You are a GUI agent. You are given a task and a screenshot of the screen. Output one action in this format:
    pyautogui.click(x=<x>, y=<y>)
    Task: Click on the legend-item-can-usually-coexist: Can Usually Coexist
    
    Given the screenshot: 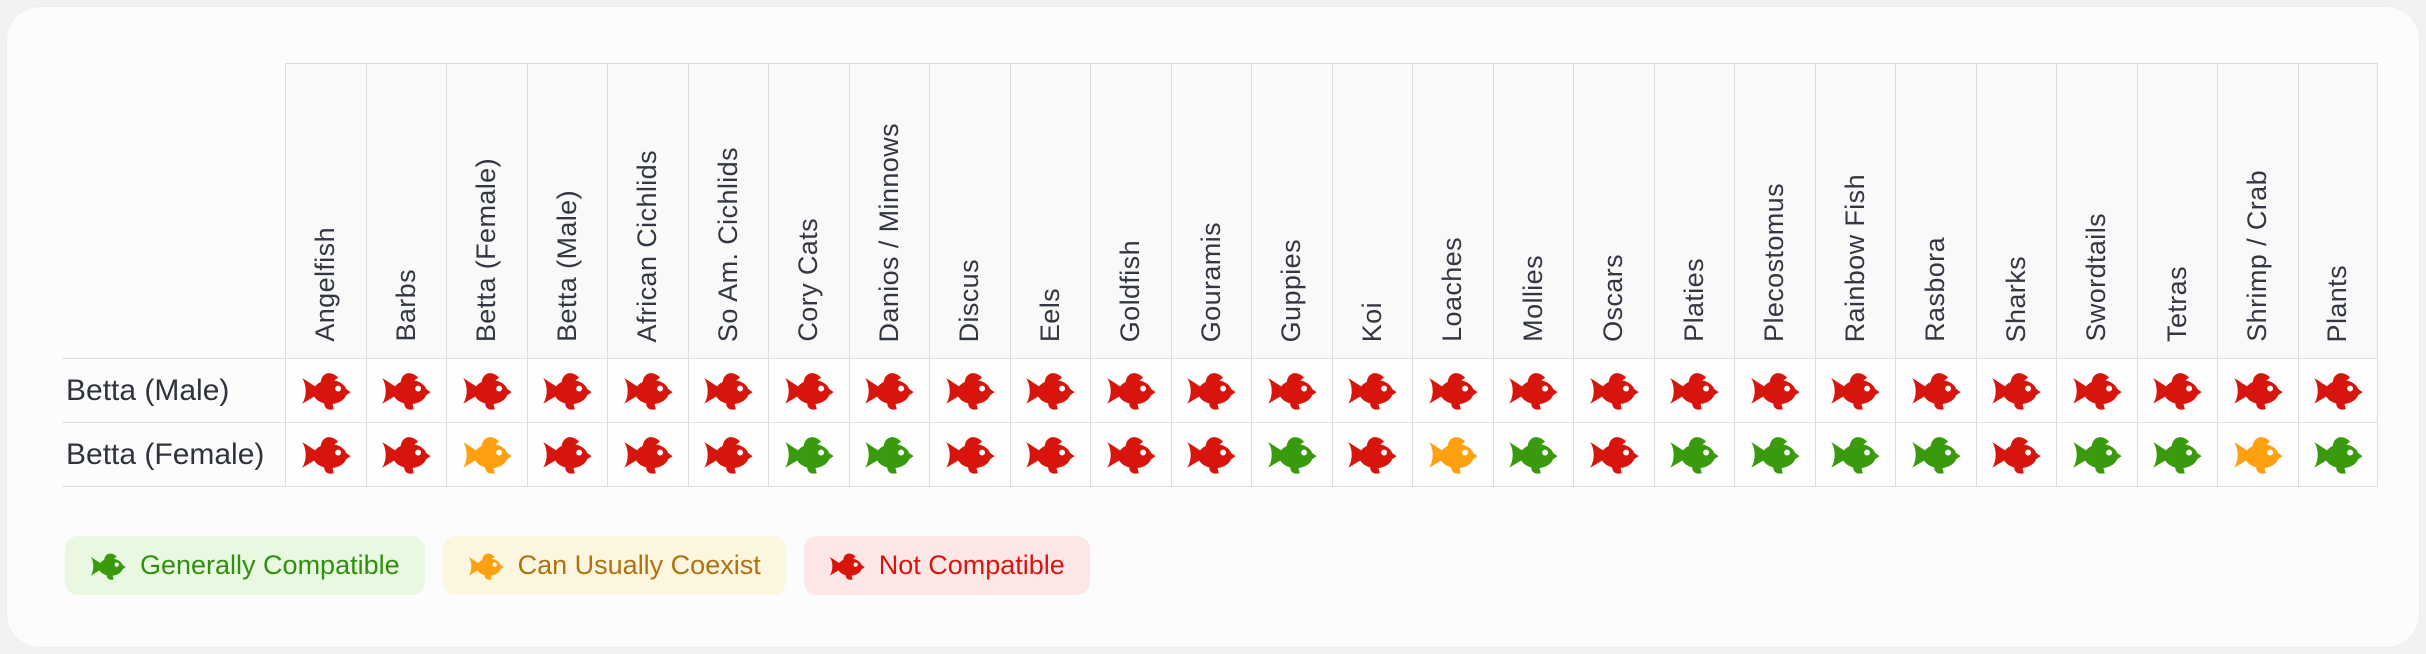 What is the action you would take?
    pyautogui.click(x=614, y=565)
    